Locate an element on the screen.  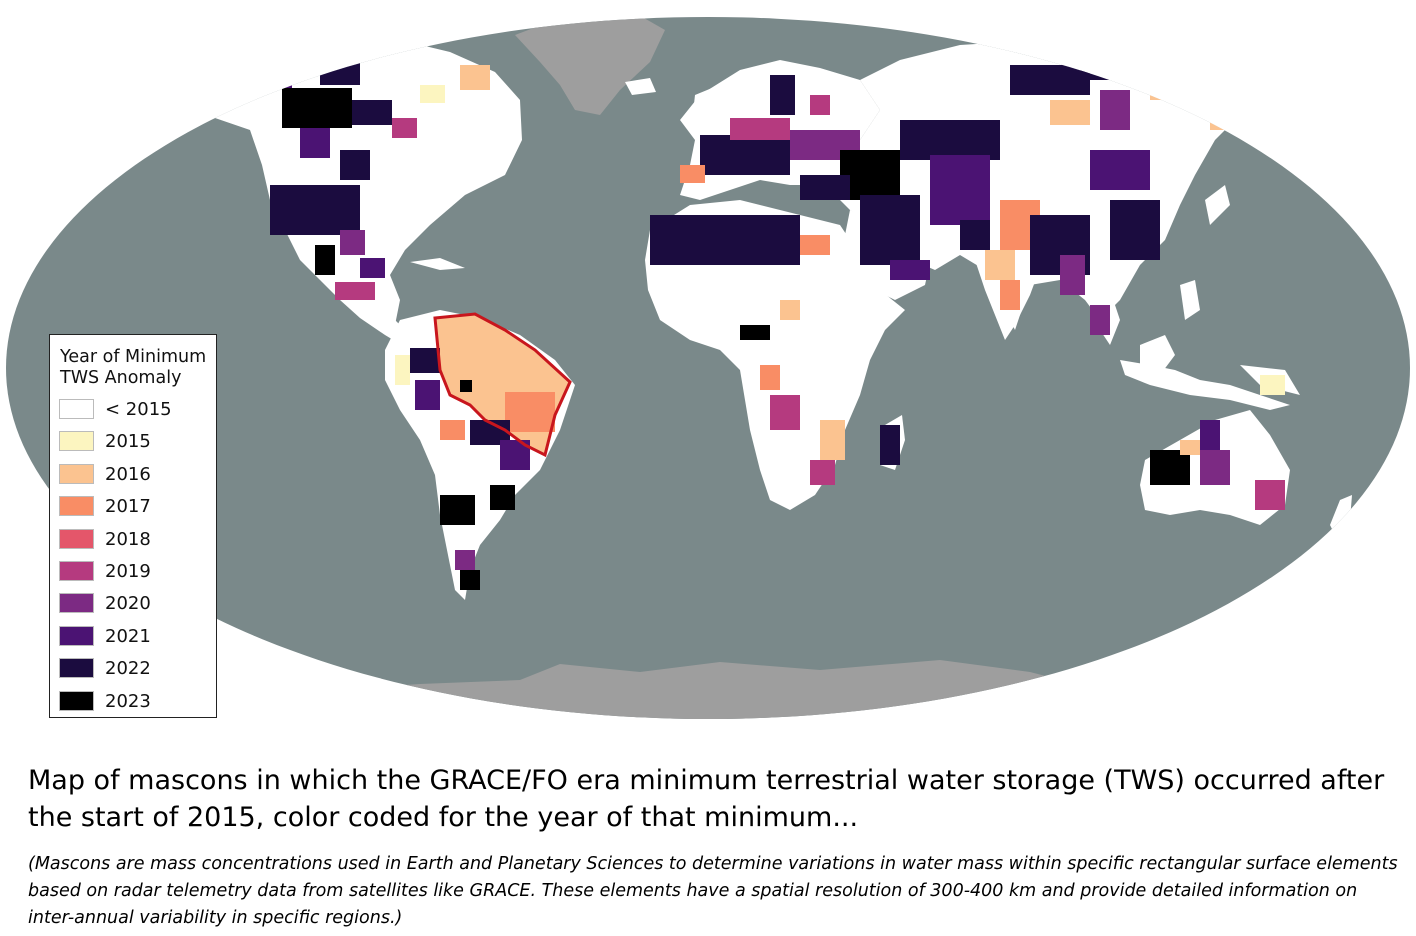
legend-label: 2021 is located at coordinates (128, 636).